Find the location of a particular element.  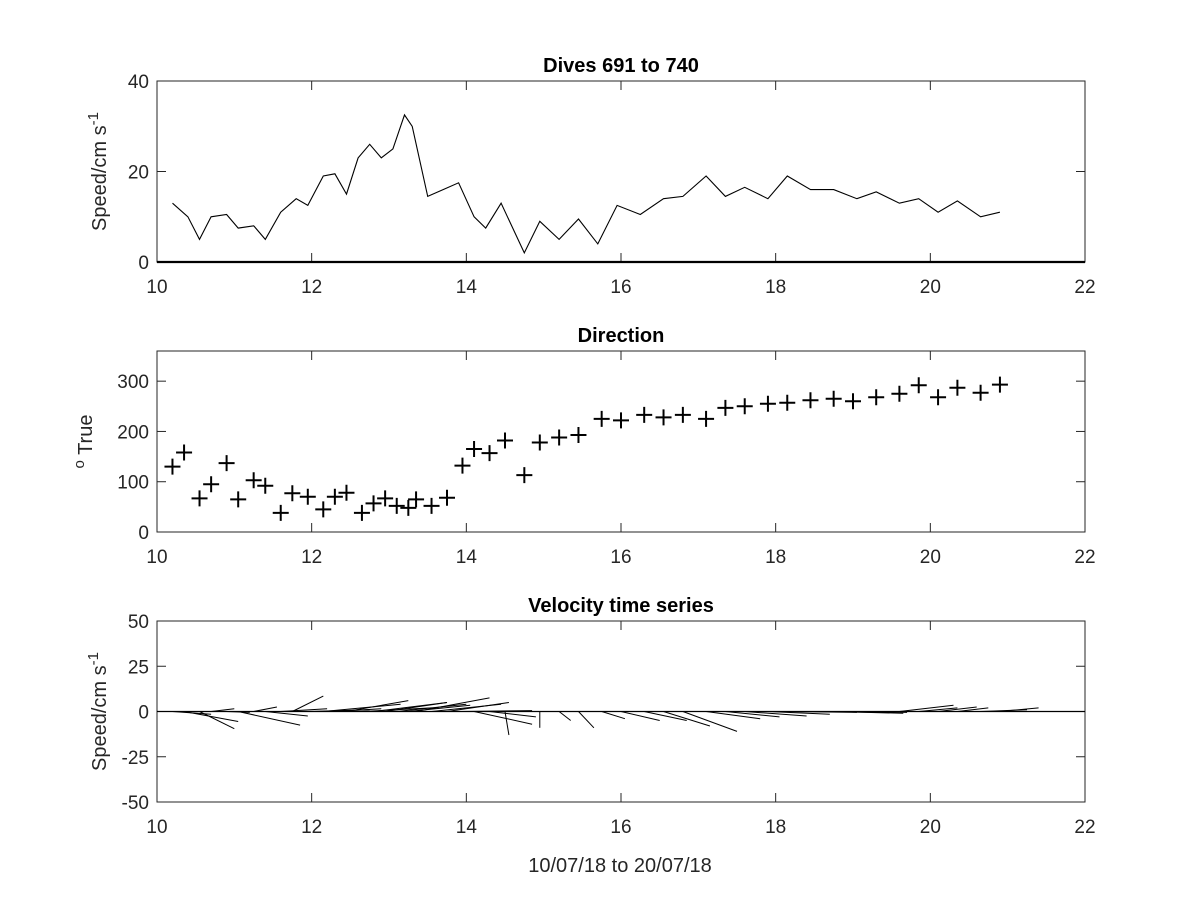

y-tick-label: 200 is located at coordinates (133, 432).